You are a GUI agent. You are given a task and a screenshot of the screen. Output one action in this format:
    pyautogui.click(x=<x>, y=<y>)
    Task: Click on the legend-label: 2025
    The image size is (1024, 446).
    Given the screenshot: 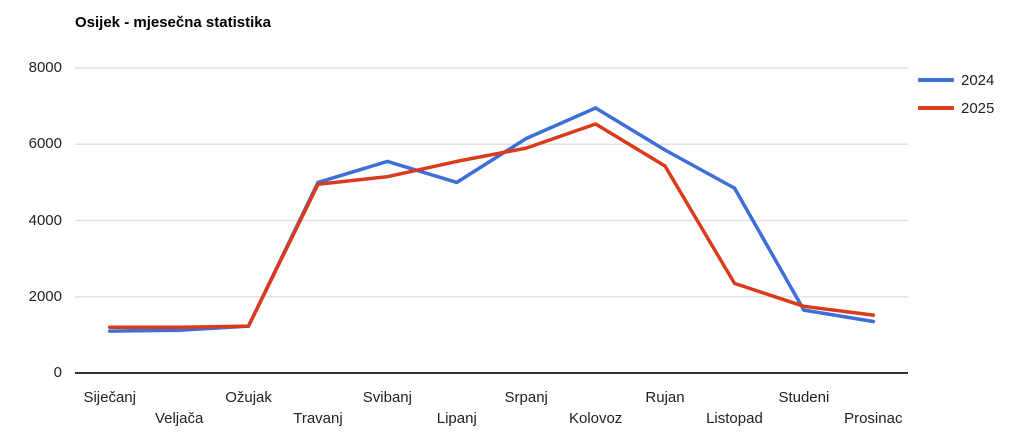 What is the action you would take?
    pyautogui.click(x=978, y=108)
    